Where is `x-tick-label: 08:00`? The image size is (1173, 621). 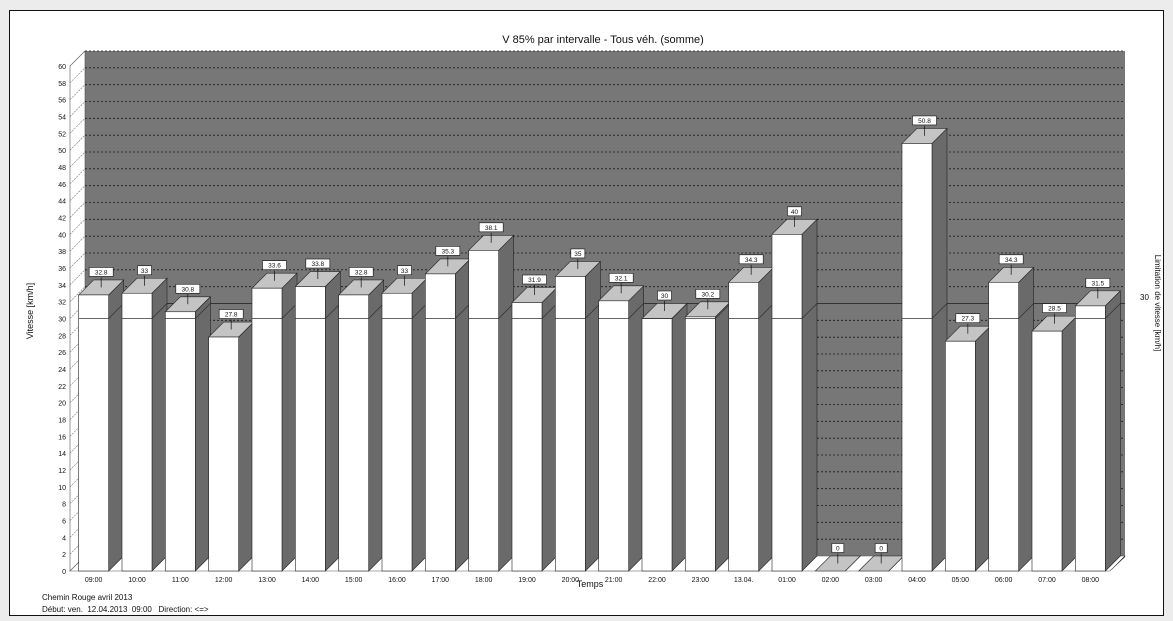 x-tick-label: 08:00 is located at coordinates (1091, 580).